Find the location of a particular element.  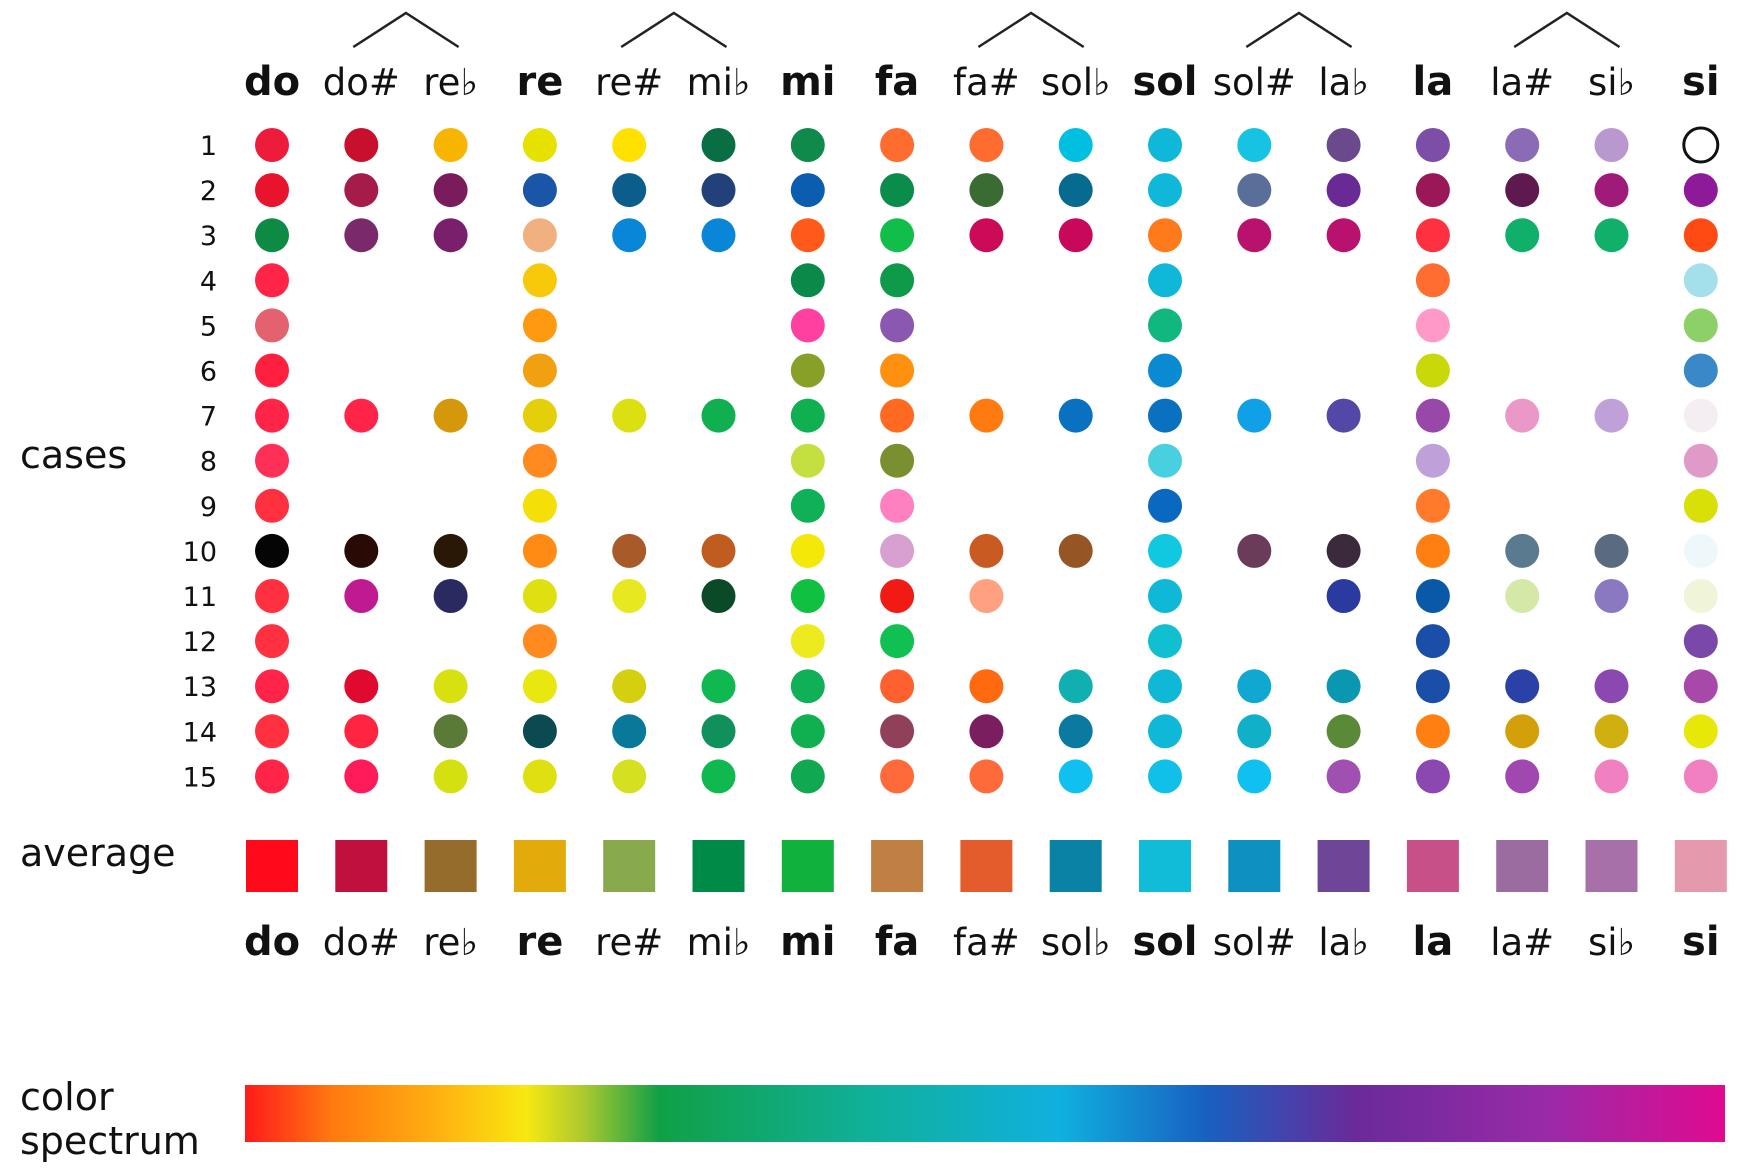

dot-case15-note9 is located at coordinates (1075, 776).